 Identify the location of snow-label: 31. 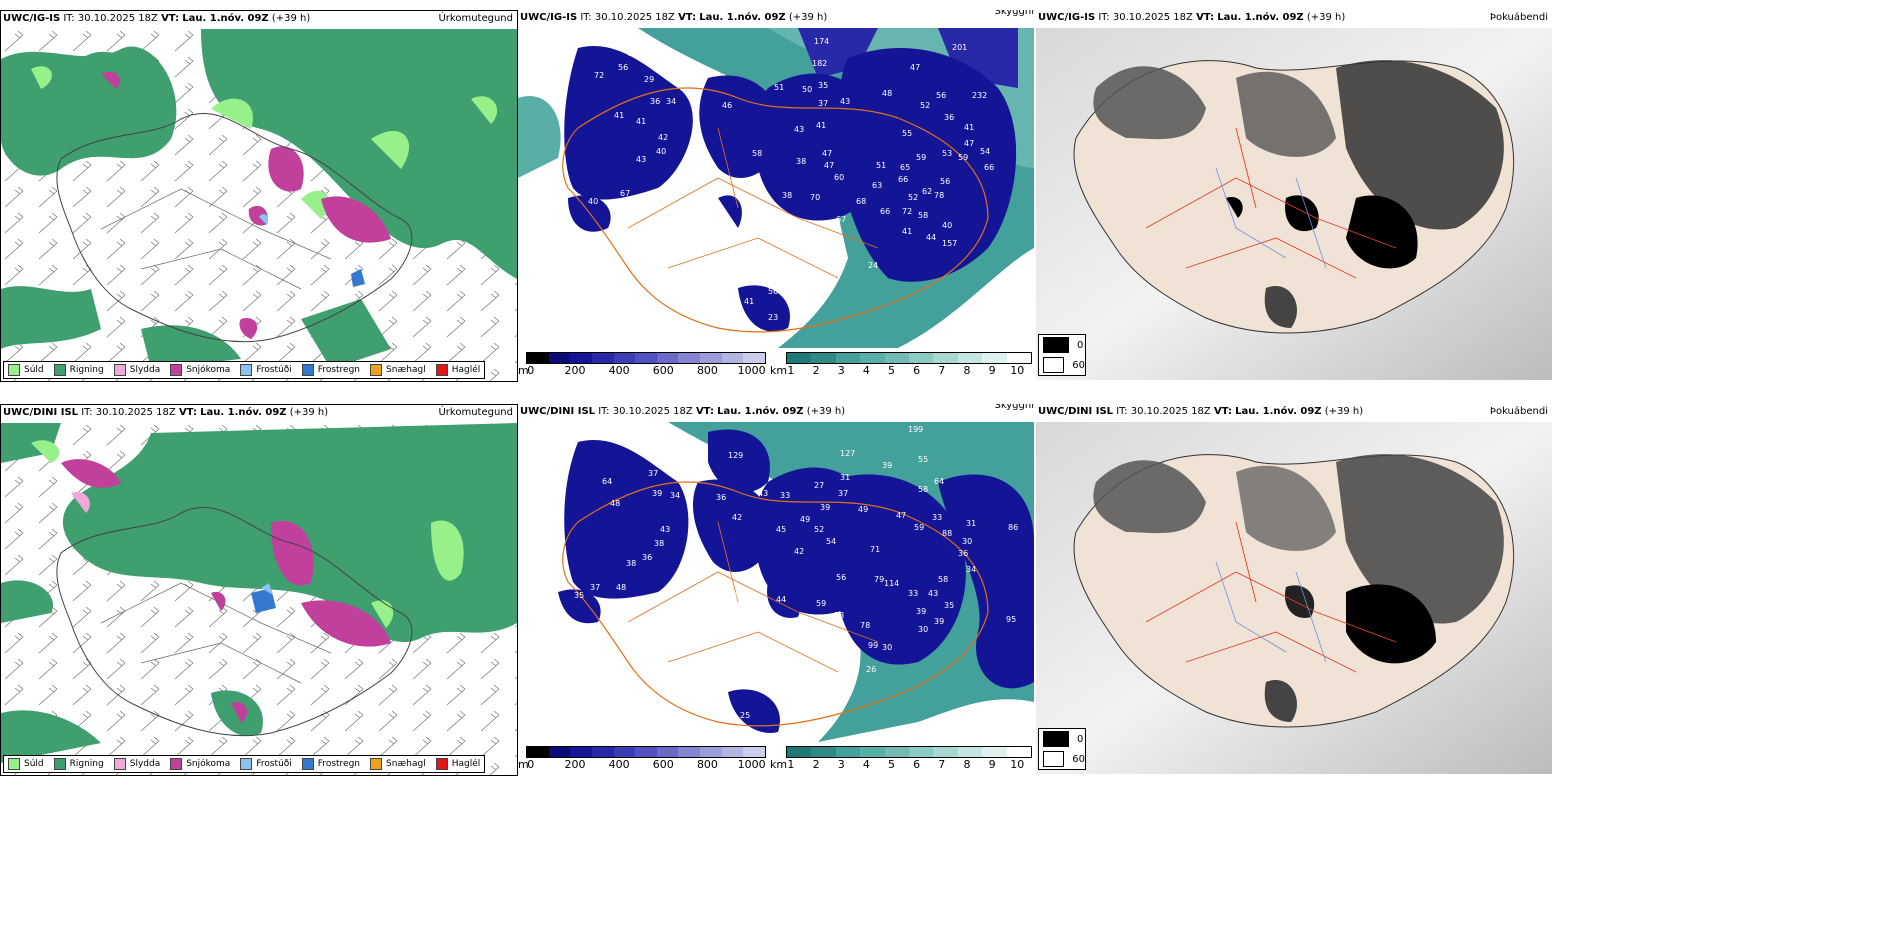
(971, 523).